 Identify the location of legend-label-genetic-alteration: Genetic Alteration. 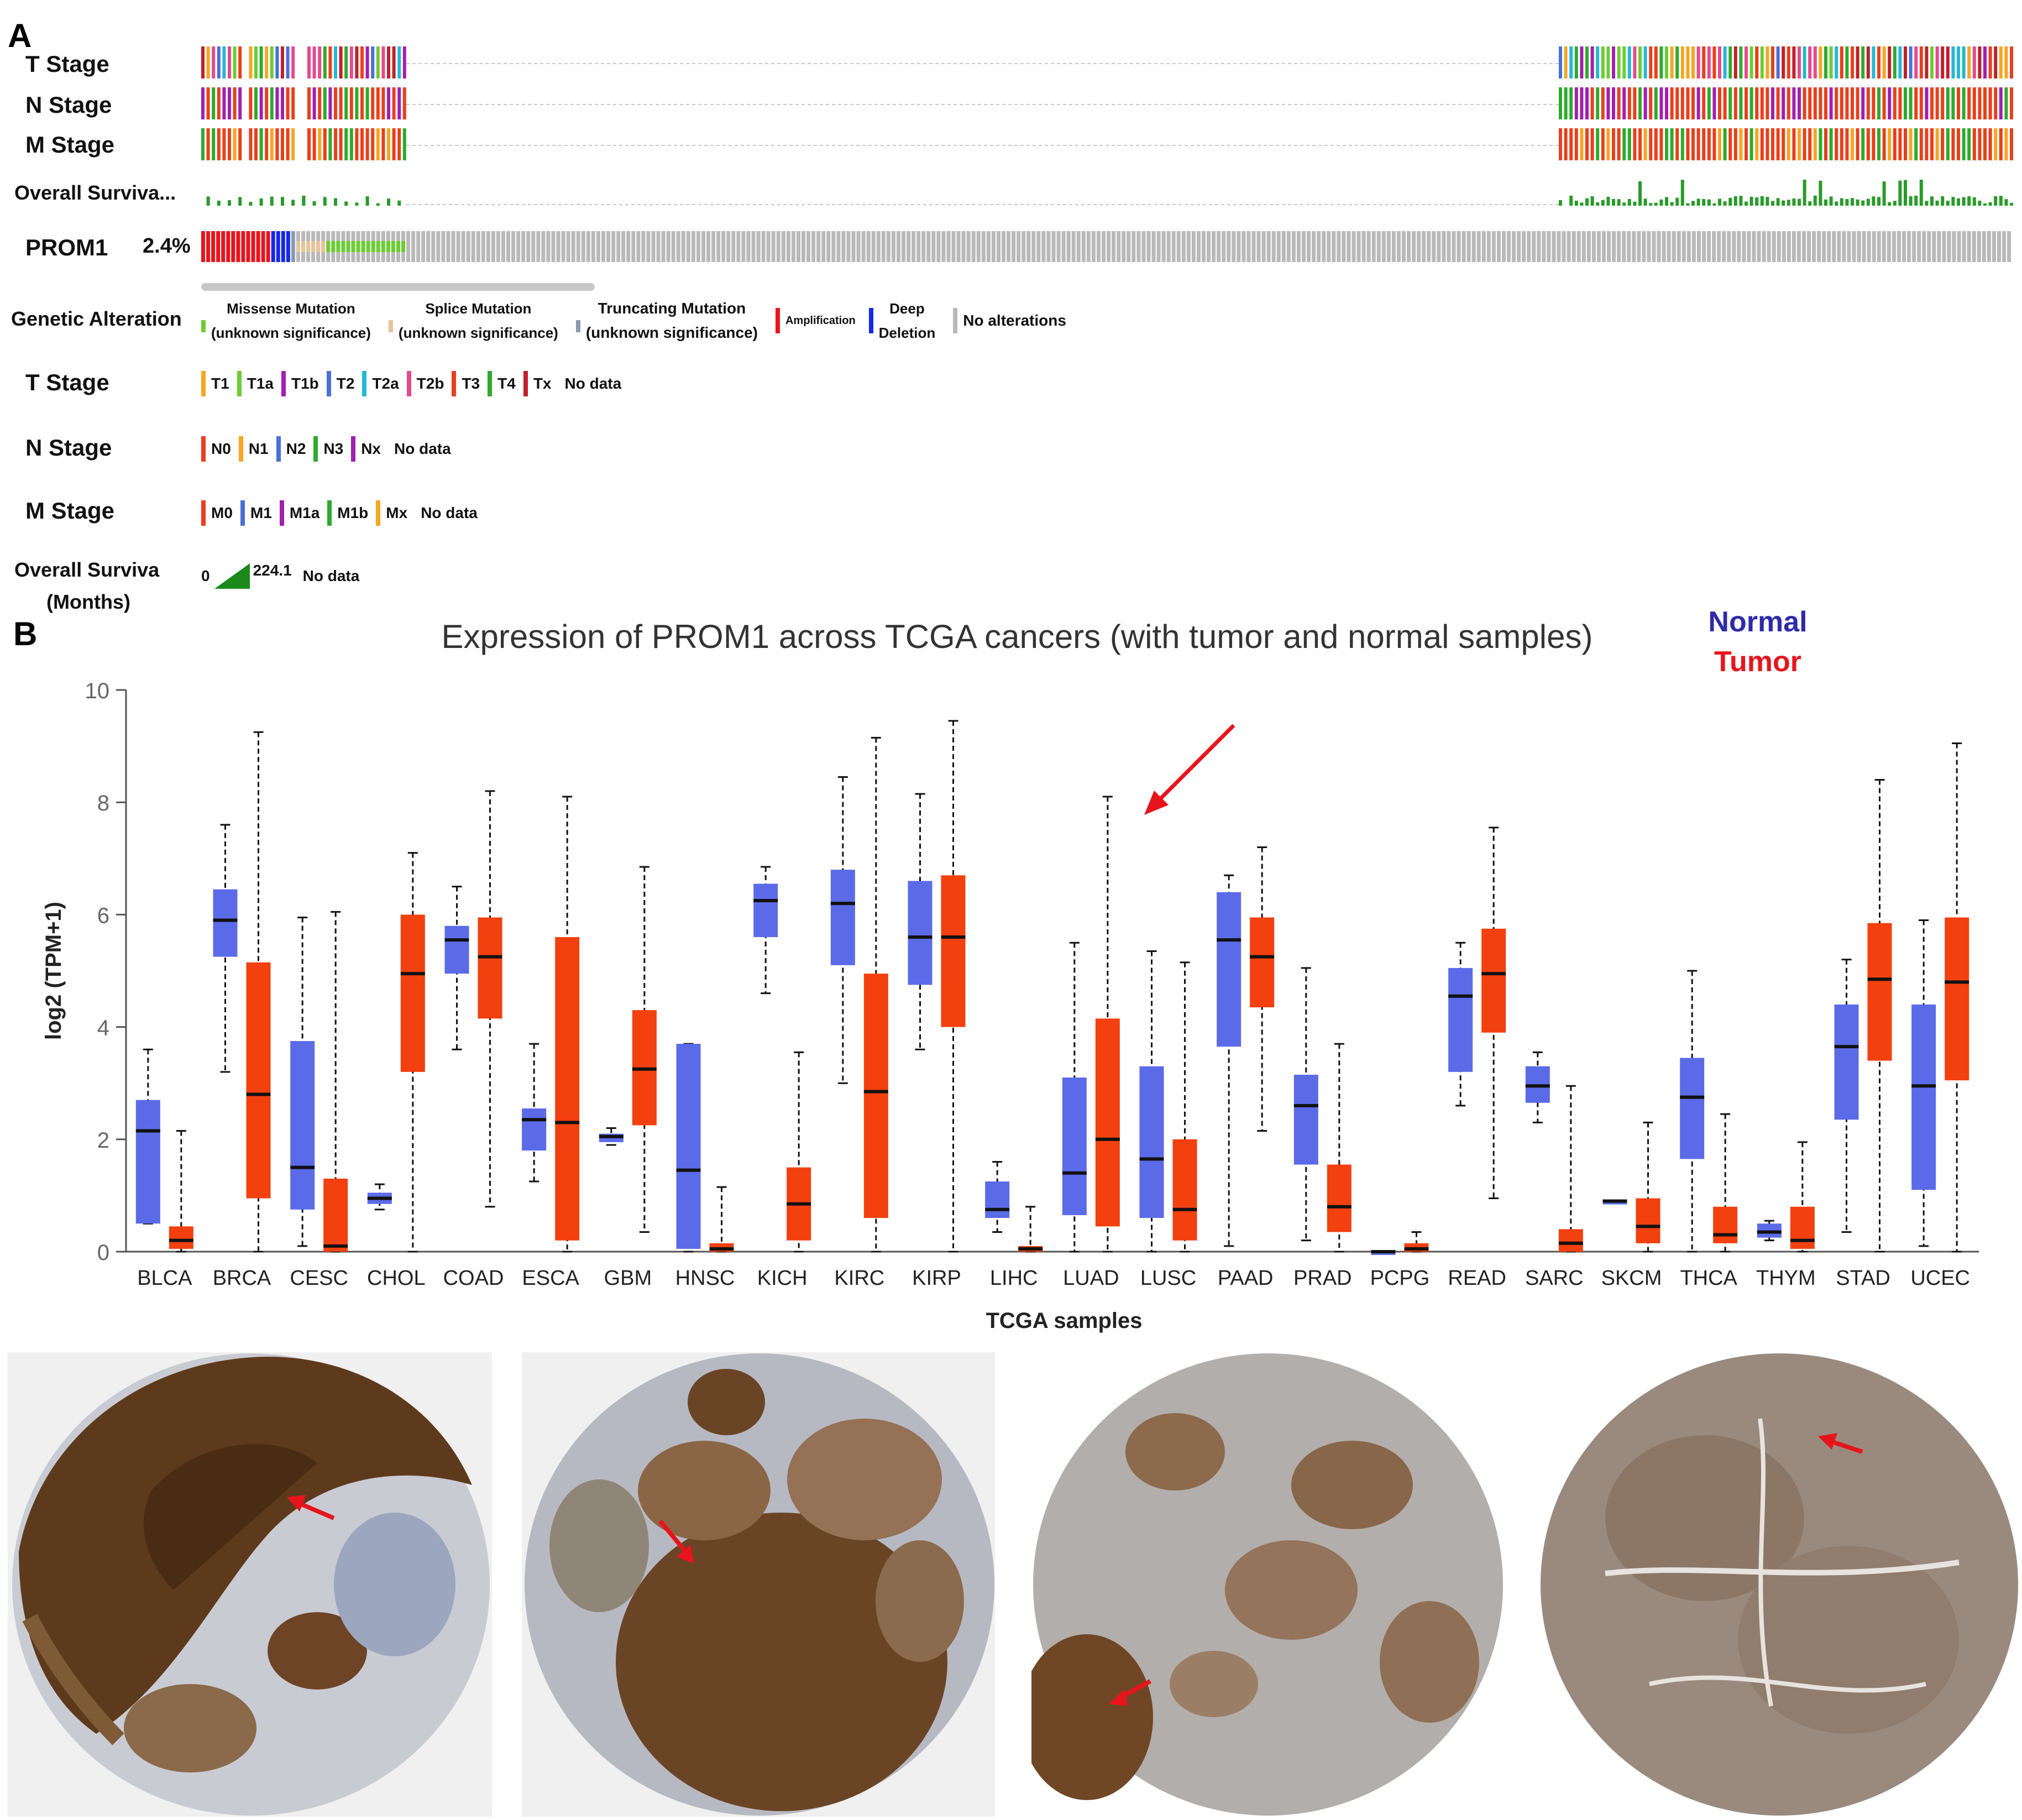
(96, 318).